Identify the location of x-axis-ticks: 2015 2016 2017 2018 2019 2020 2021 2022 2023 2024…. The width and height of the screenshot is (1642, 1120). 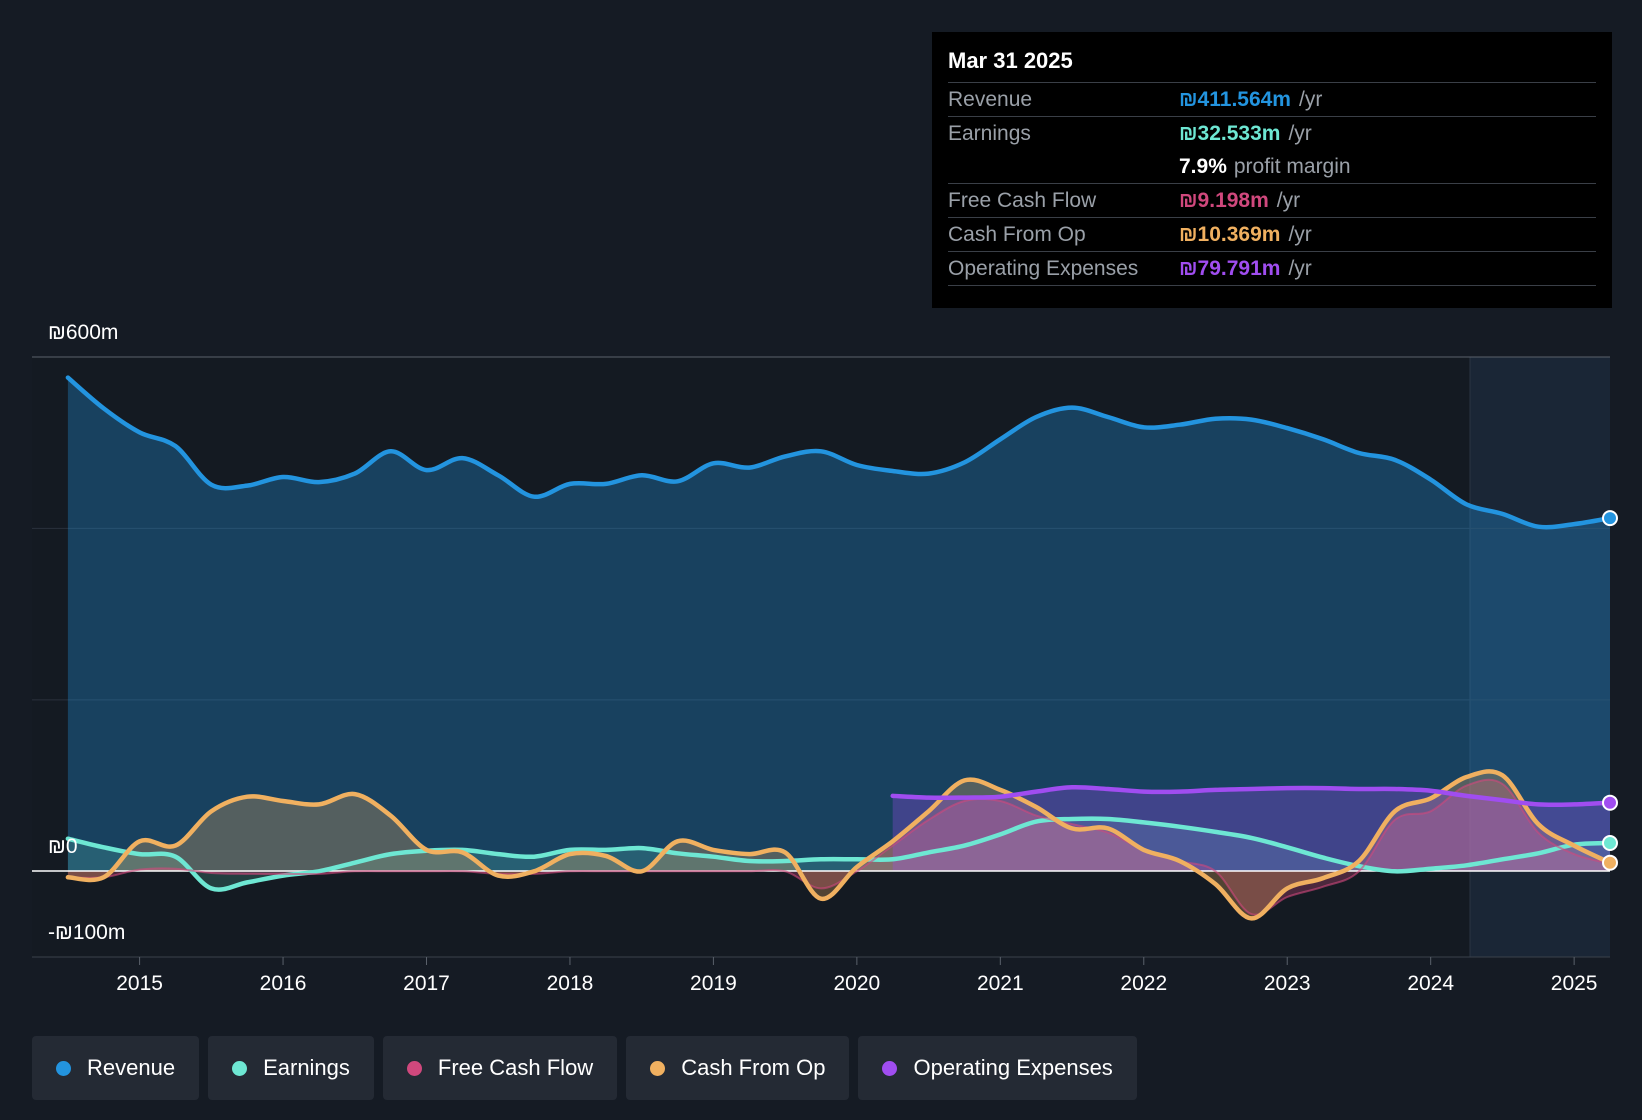
(856, 976).